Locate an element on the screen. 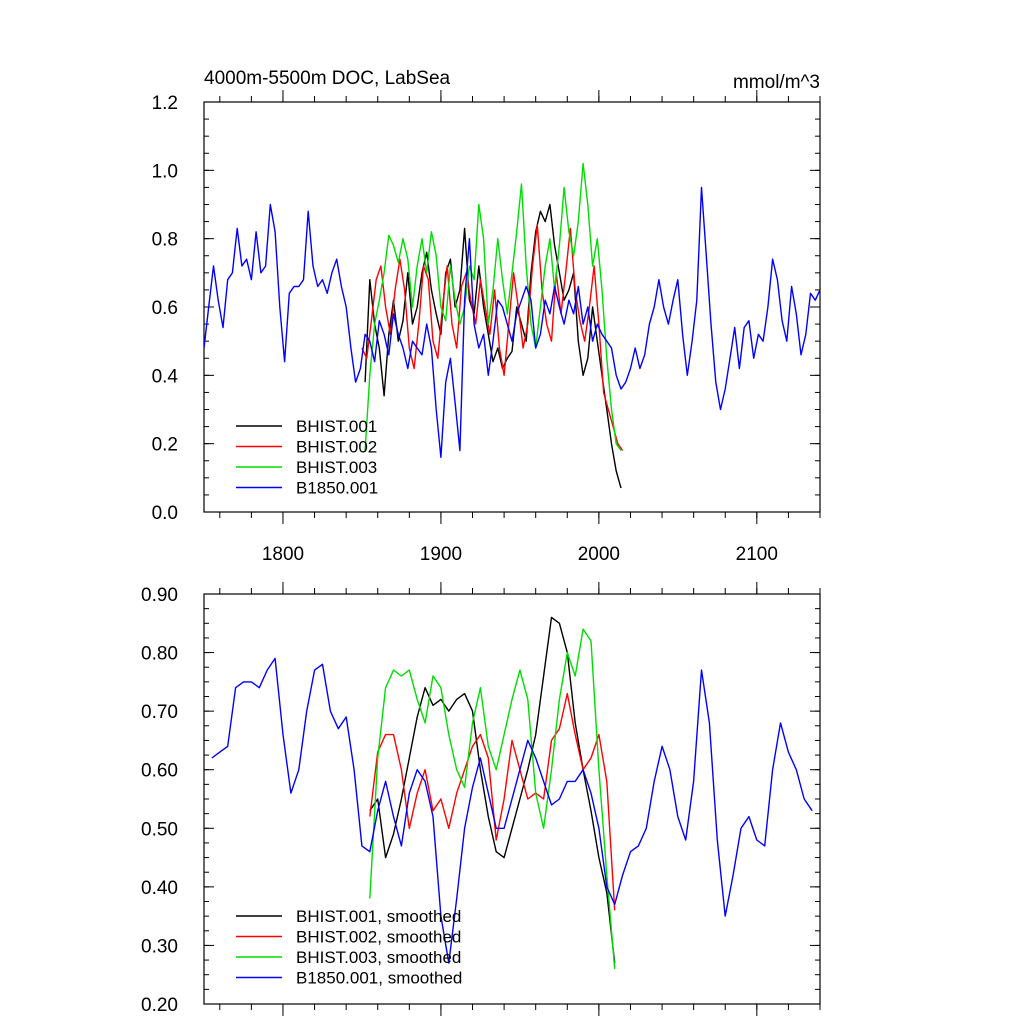 The image size is (1024, 1024). y-tick-label: 0.70 is located at coordinates (159, 712).